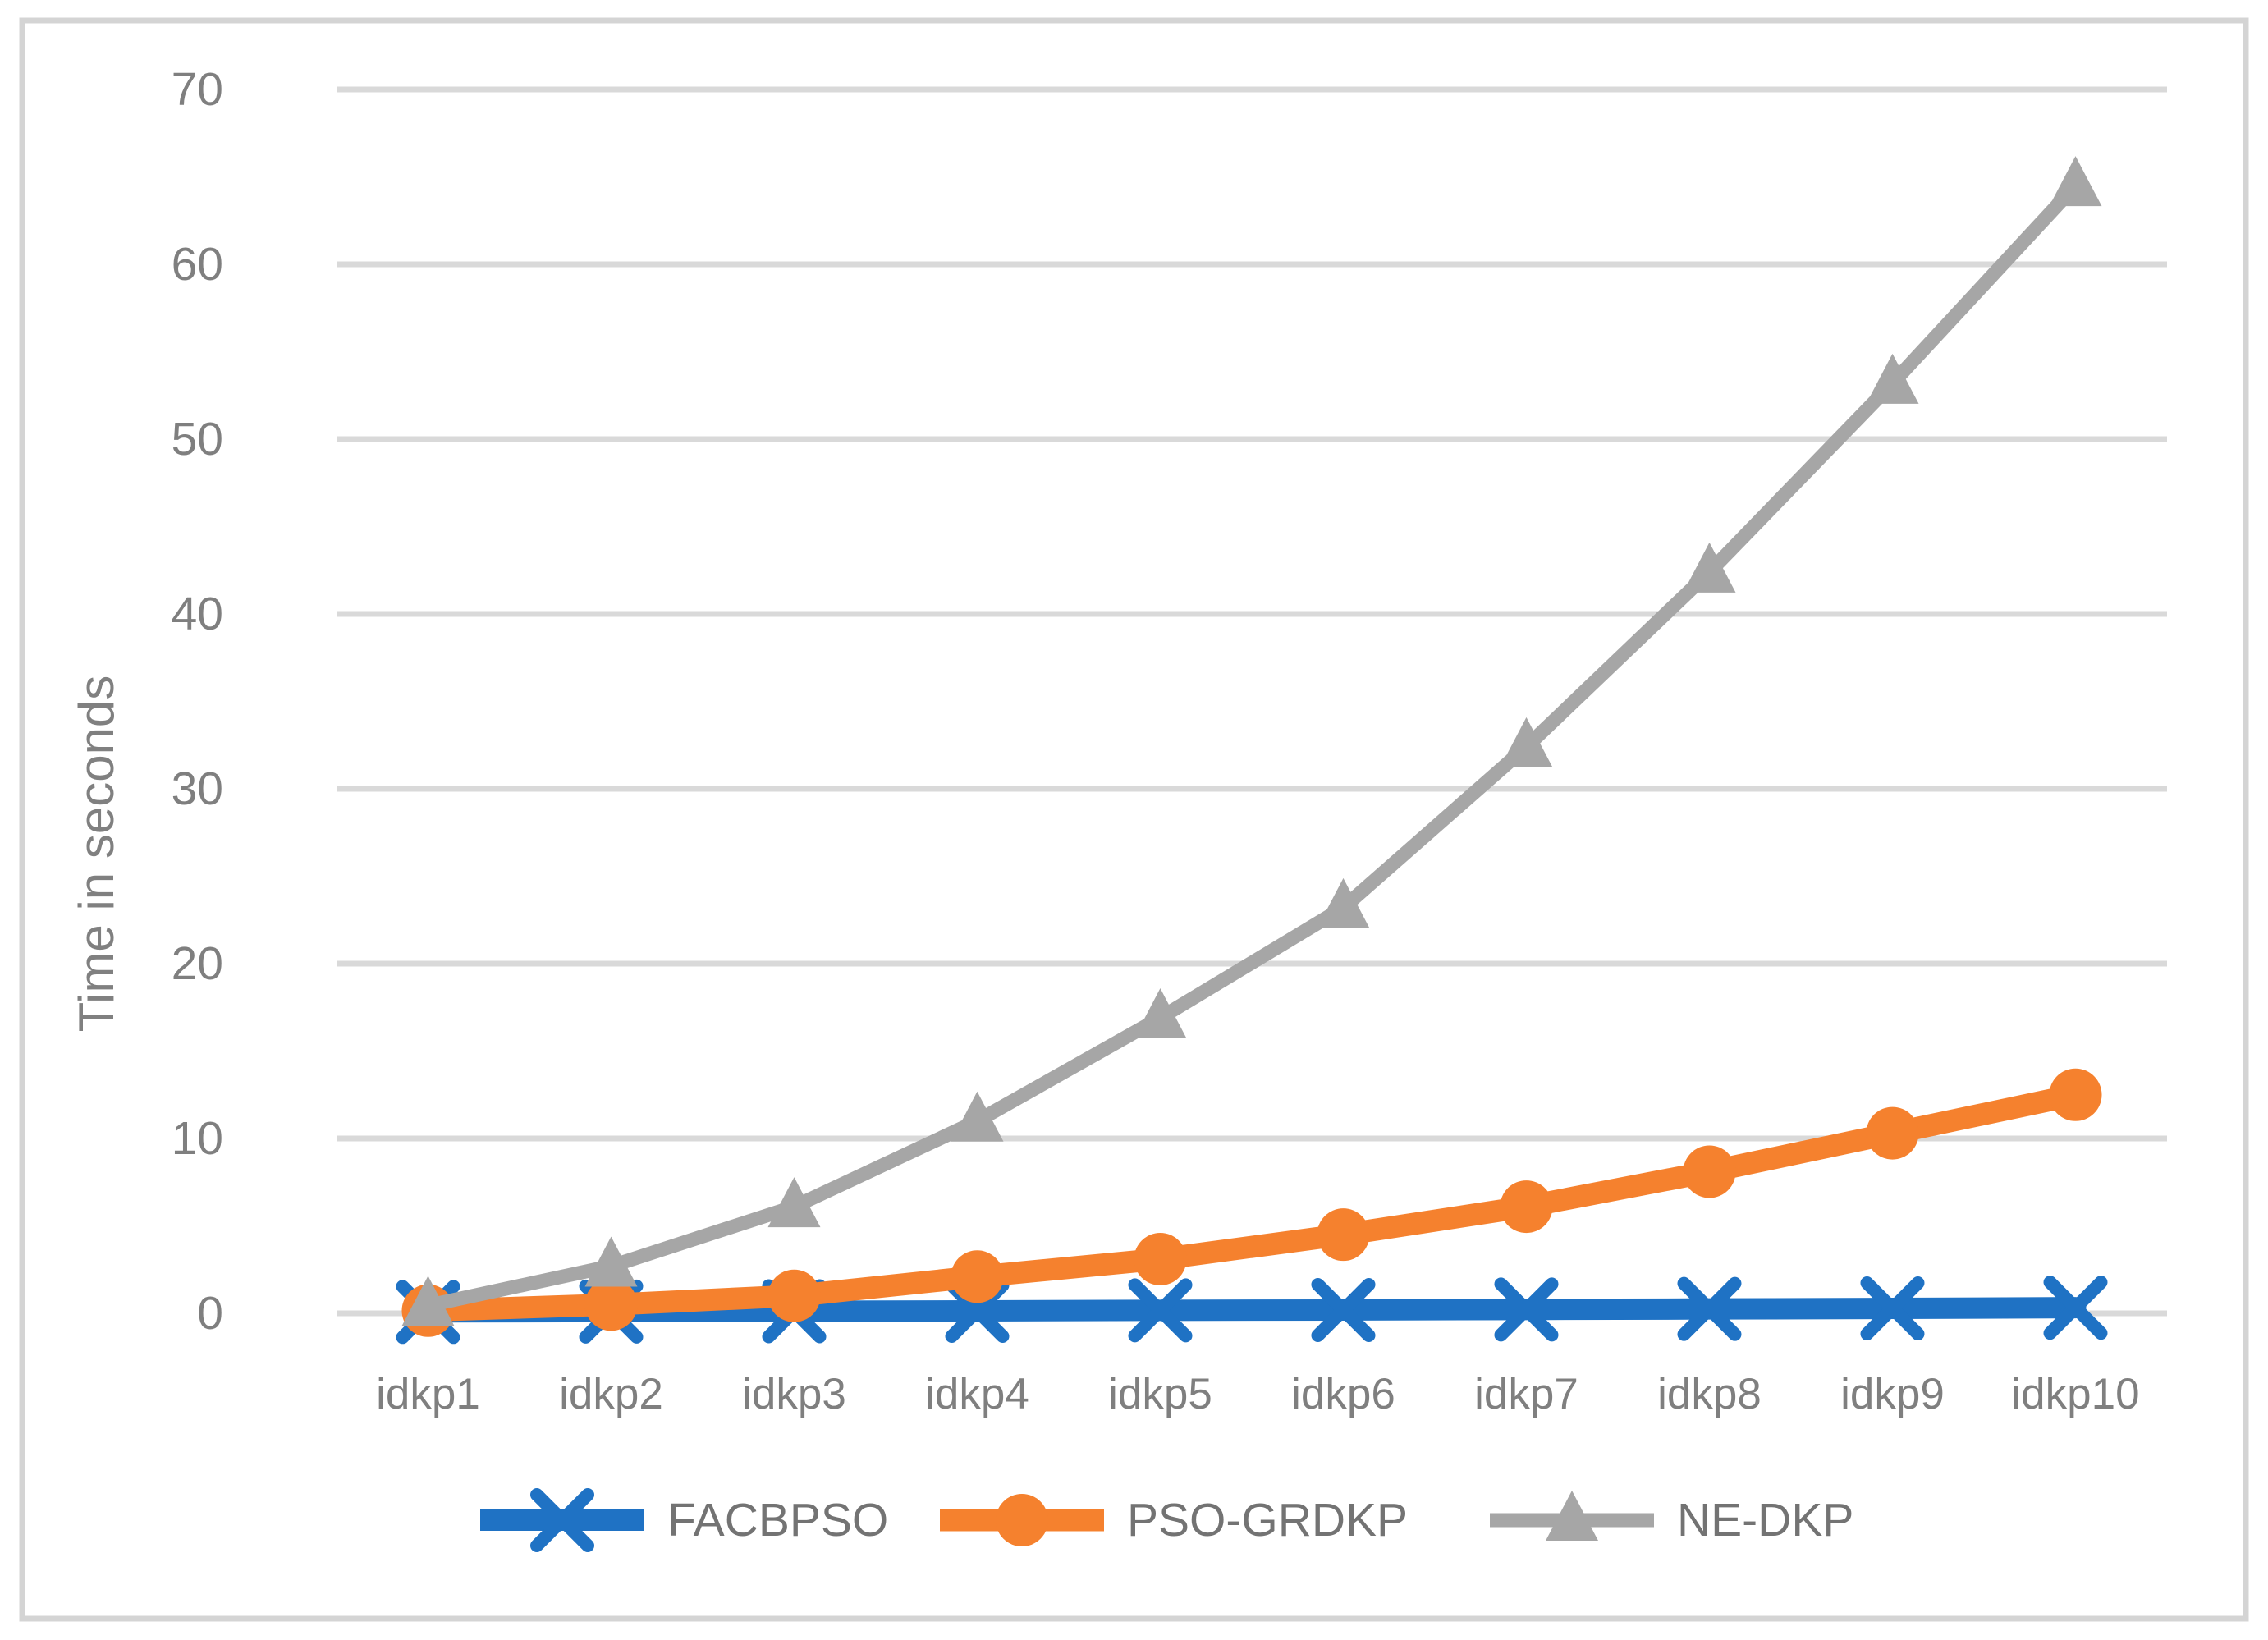 The image size is (2268, 1640). Describe the element at coordinates (1709, 1394) in the screenshot. I see `x-tick-label: idkp8` at that location.